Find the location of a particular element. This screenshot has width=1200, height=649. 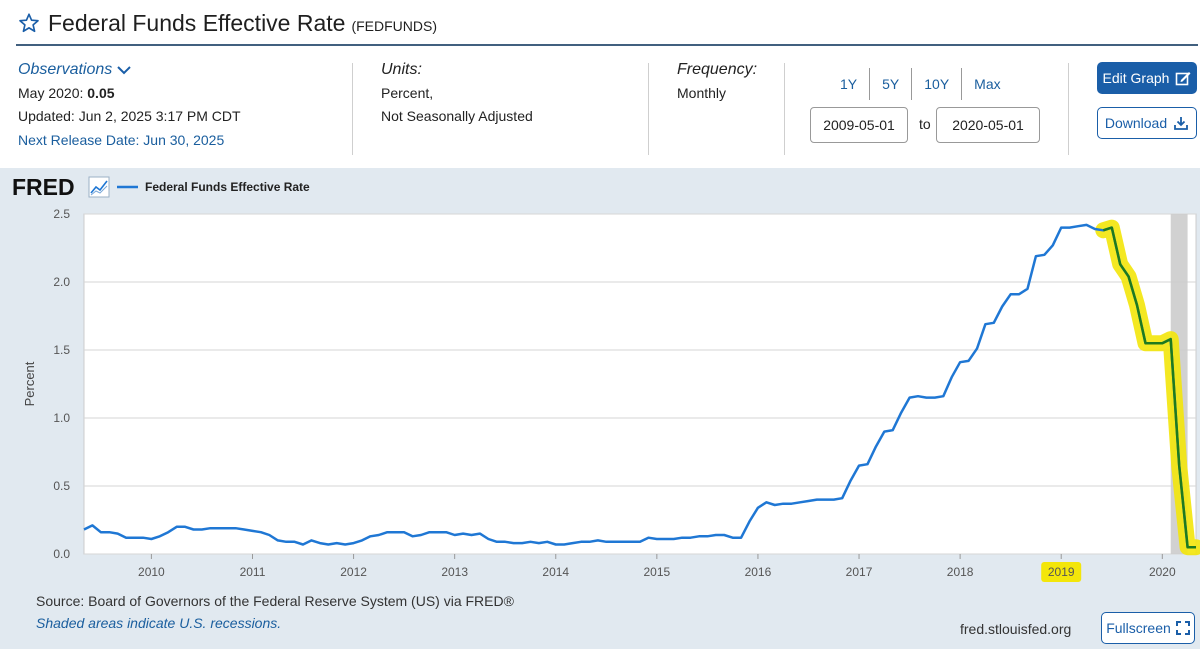

start-date-input: 2009-05-01 is located at coordinates (859, 125).